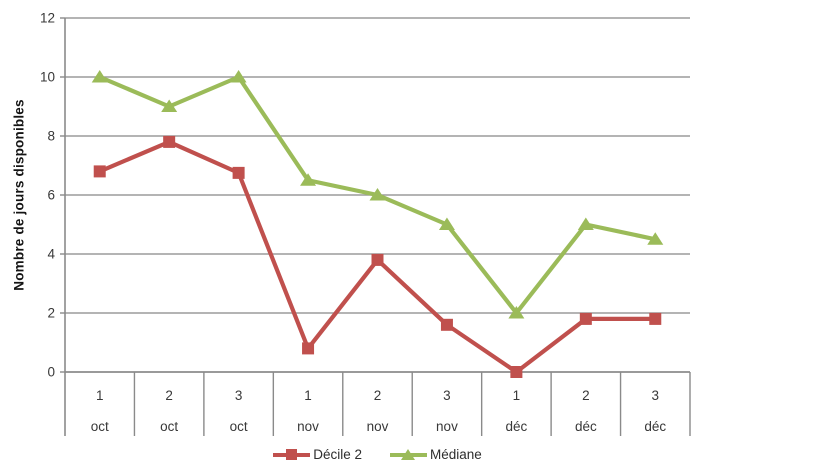  I want to click on legend-marker-square-icon, so click(292, 454).